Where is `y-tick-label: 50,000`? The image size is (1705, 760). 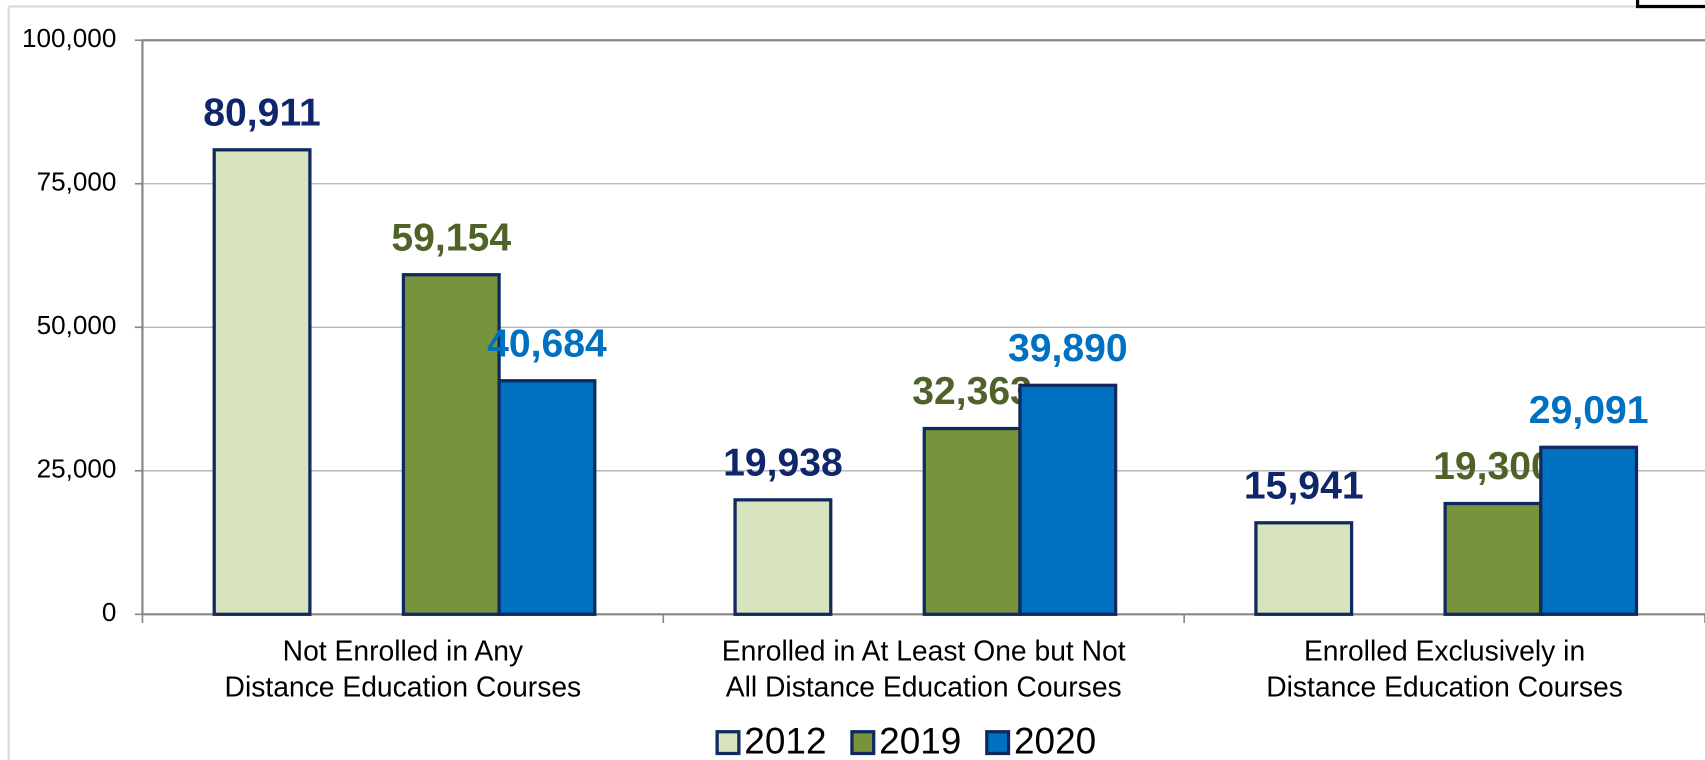
y-tick-label: 50,000 is located at coordinates (77, 325).